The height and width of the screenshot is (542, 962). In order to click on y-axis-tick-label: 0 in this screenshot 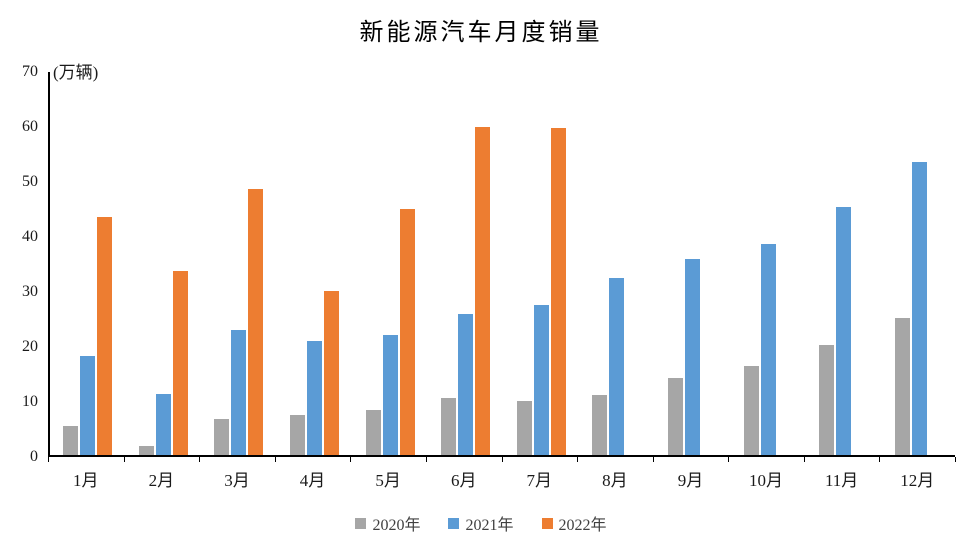, I will do `click(34, 456)`.